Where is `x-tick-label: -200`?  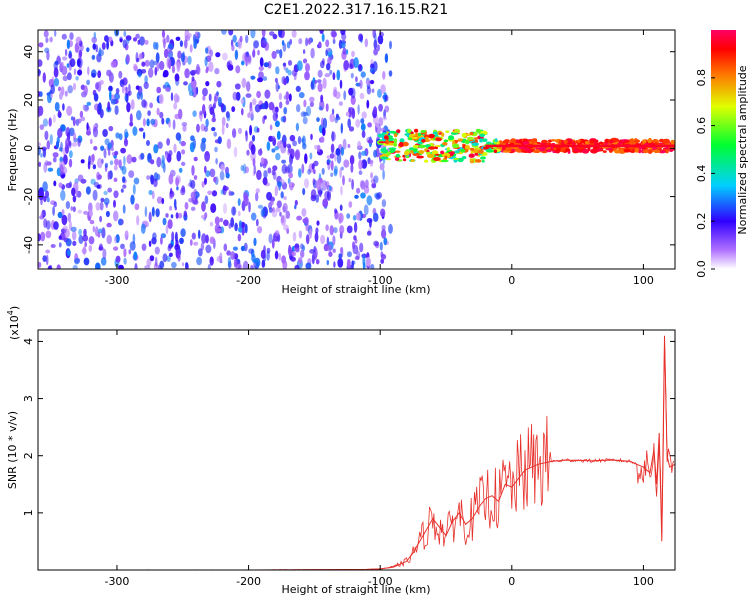
x-tick-label: -200 is located at coordinates (248, 280).